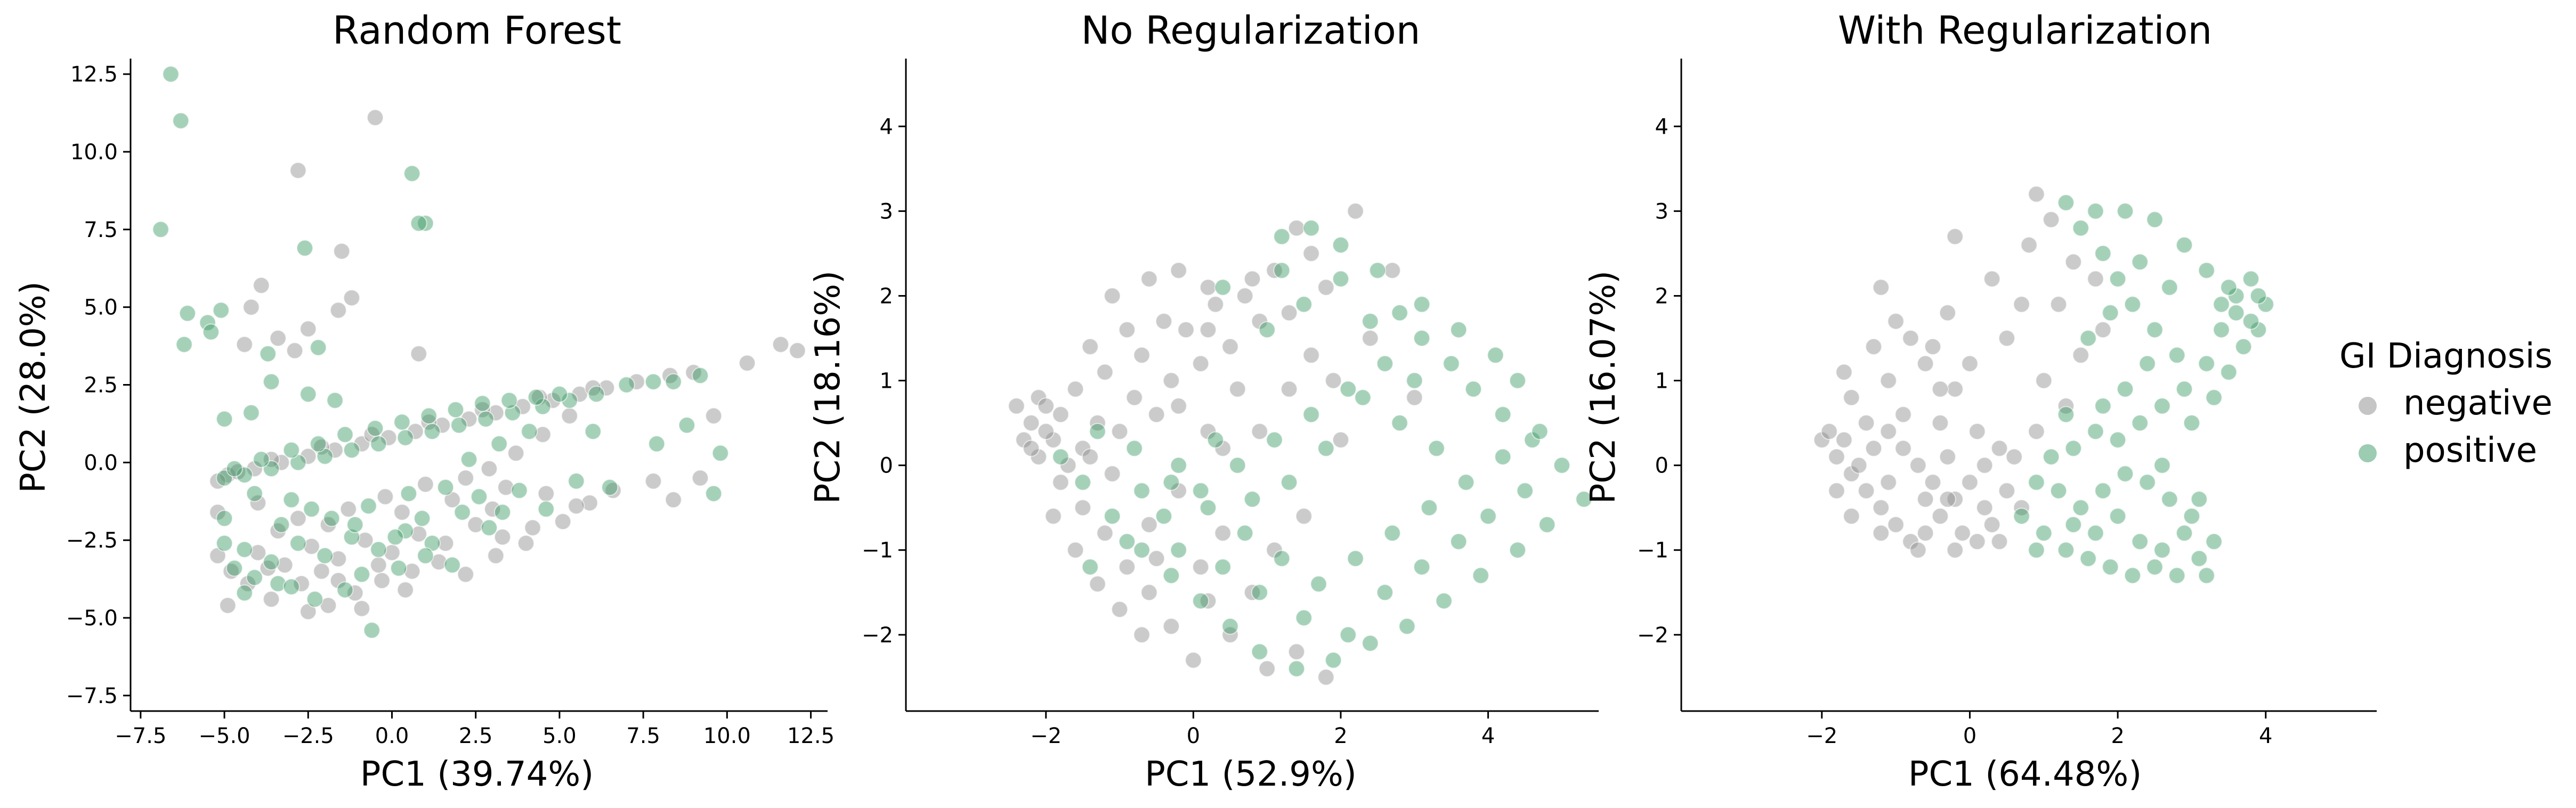 The height and width of the screenshot is (808, 2576). Describe the element at coordinates (643, 736) in the screenshot. I see `x-tick-label-random-forest: 7.5` at that location.